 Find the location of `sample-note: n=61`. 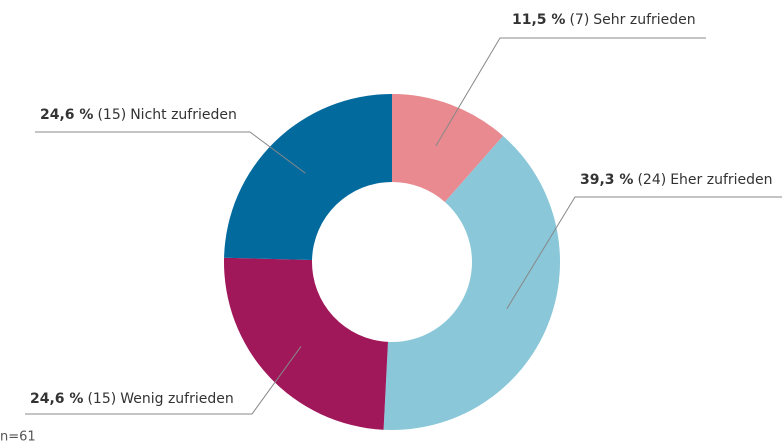

sample-note: n=61 is located at coordinates (18, 437).